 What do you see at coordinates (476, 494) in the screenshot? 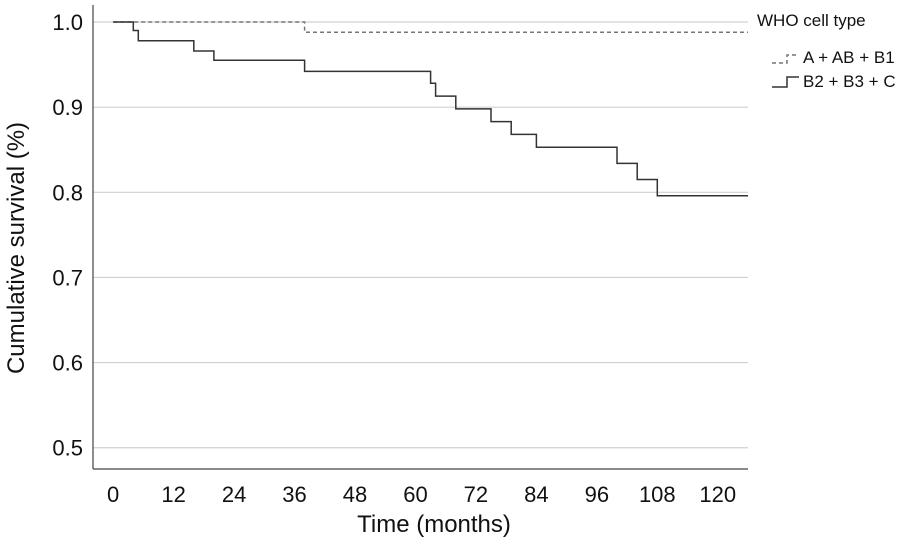
I see `x-tick-label: 72` at bounding box center [476, 494].